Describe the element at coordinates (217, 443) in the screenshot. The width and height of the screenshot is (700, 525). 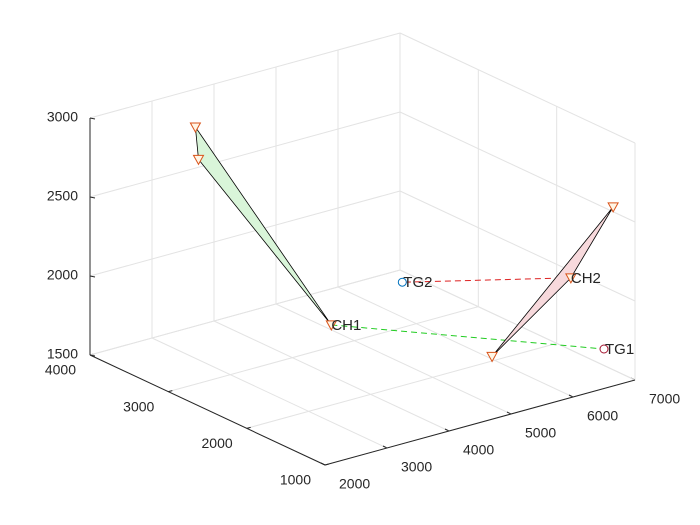
I see `y-tick-label: 2000` at that location.